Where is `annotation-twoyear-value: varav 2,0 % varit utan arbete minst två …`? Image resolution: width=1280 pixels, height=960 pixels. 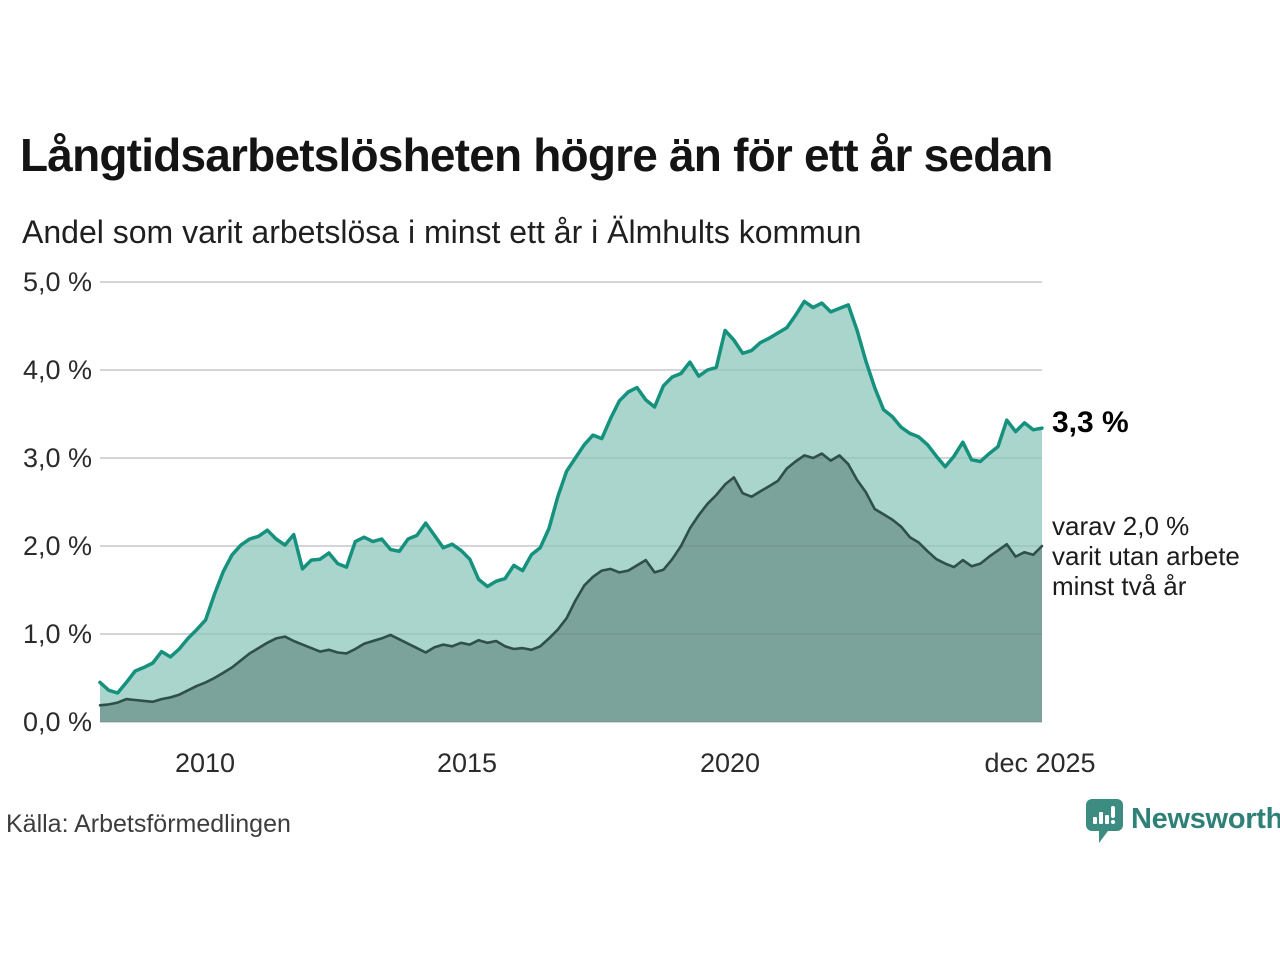 annotation-twoyear-value: varav 2,0 % varit utan arbete minst två … is located at coordinates (1146, 556).